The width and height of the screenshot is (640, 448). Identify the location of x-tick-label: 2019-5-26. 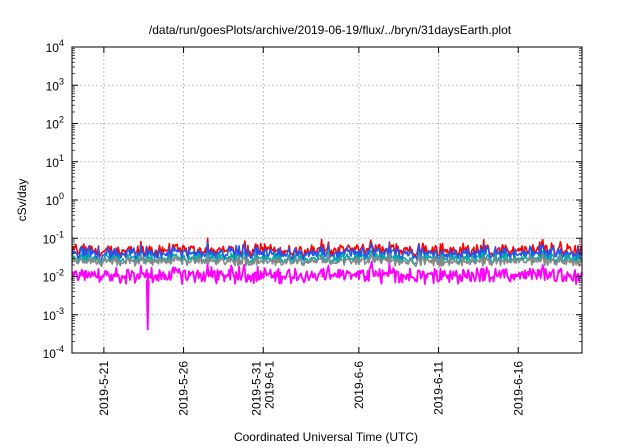
(184, 388).